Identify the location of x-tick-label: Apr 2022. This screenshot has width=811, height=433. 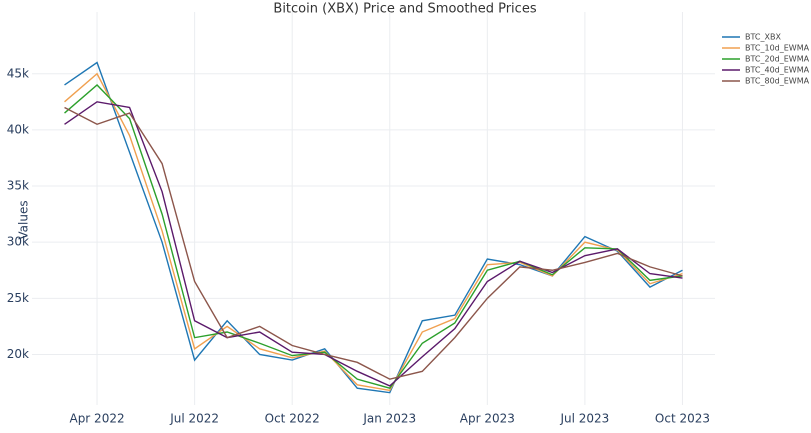
(96, 419).